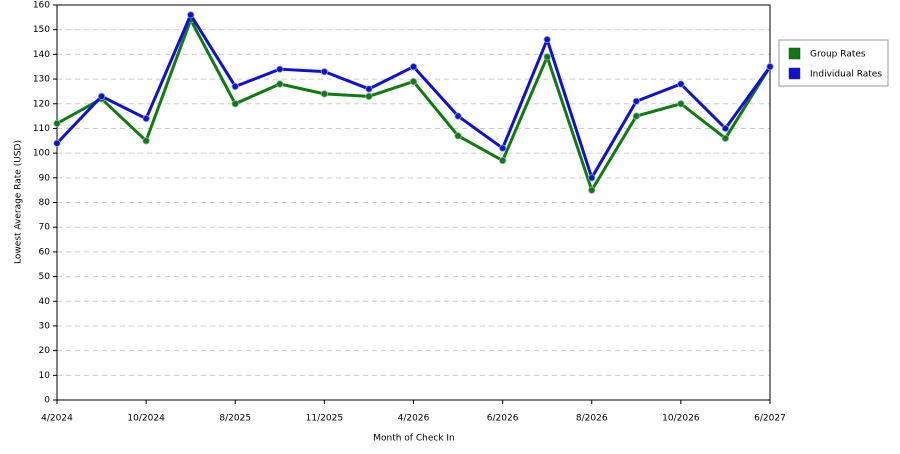  I want to click on y-tick-label: 120, so click(41, 104).